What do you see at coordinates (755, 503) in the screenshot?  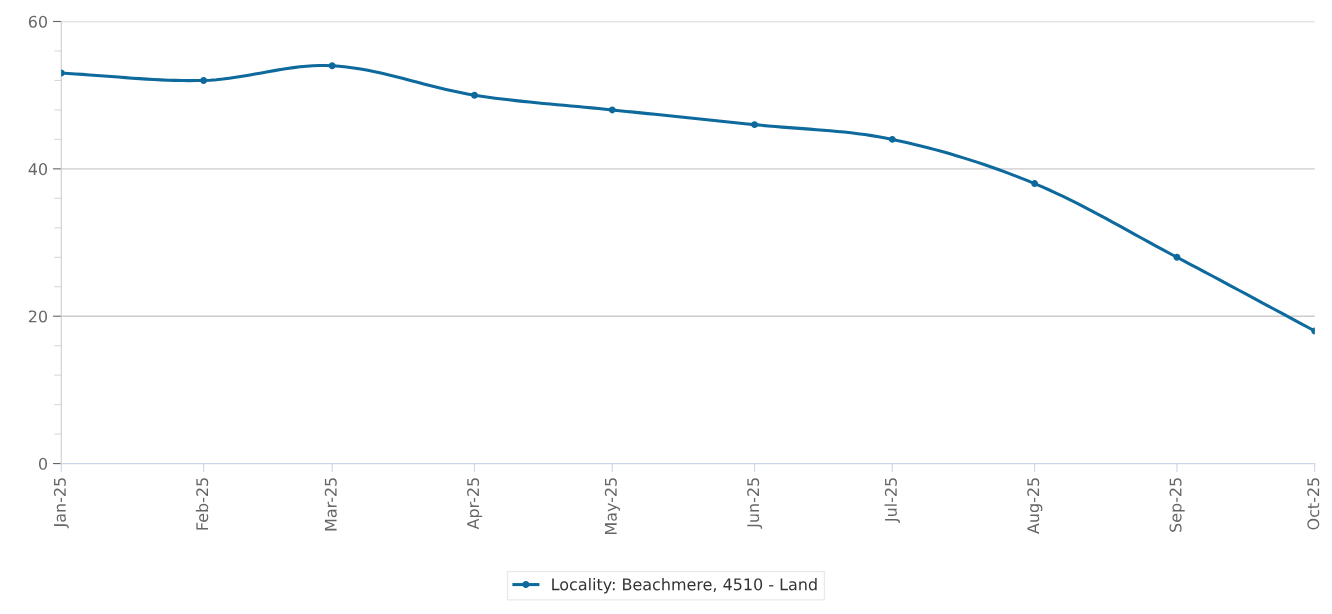 I see `x-tick-label: Jun-25` at bounding box center [755, 503].